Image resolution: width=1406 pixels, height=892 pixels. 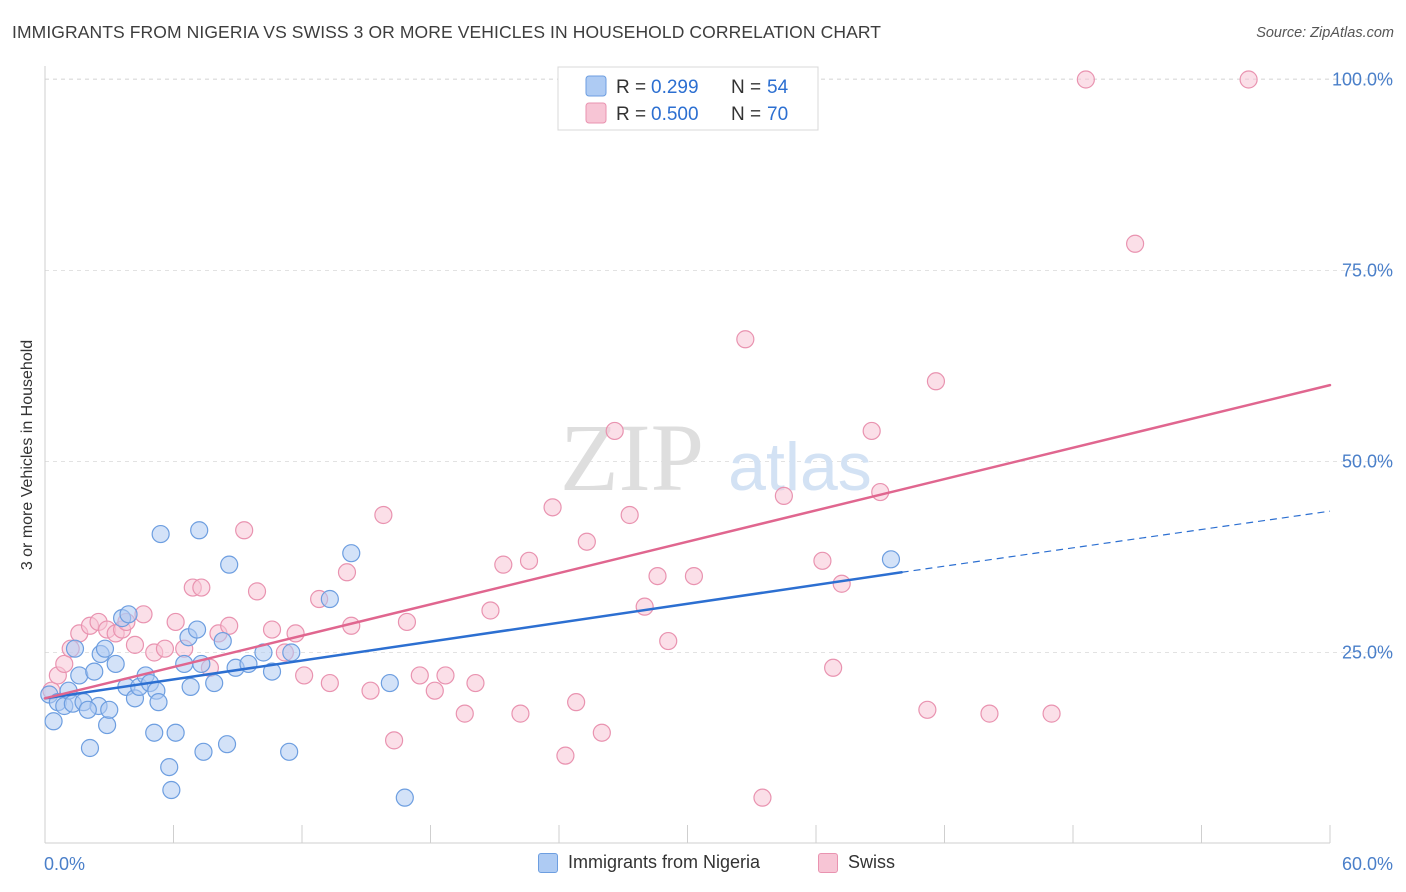 I want to click on legend-swatch-pink, so click(x=596, y=113).